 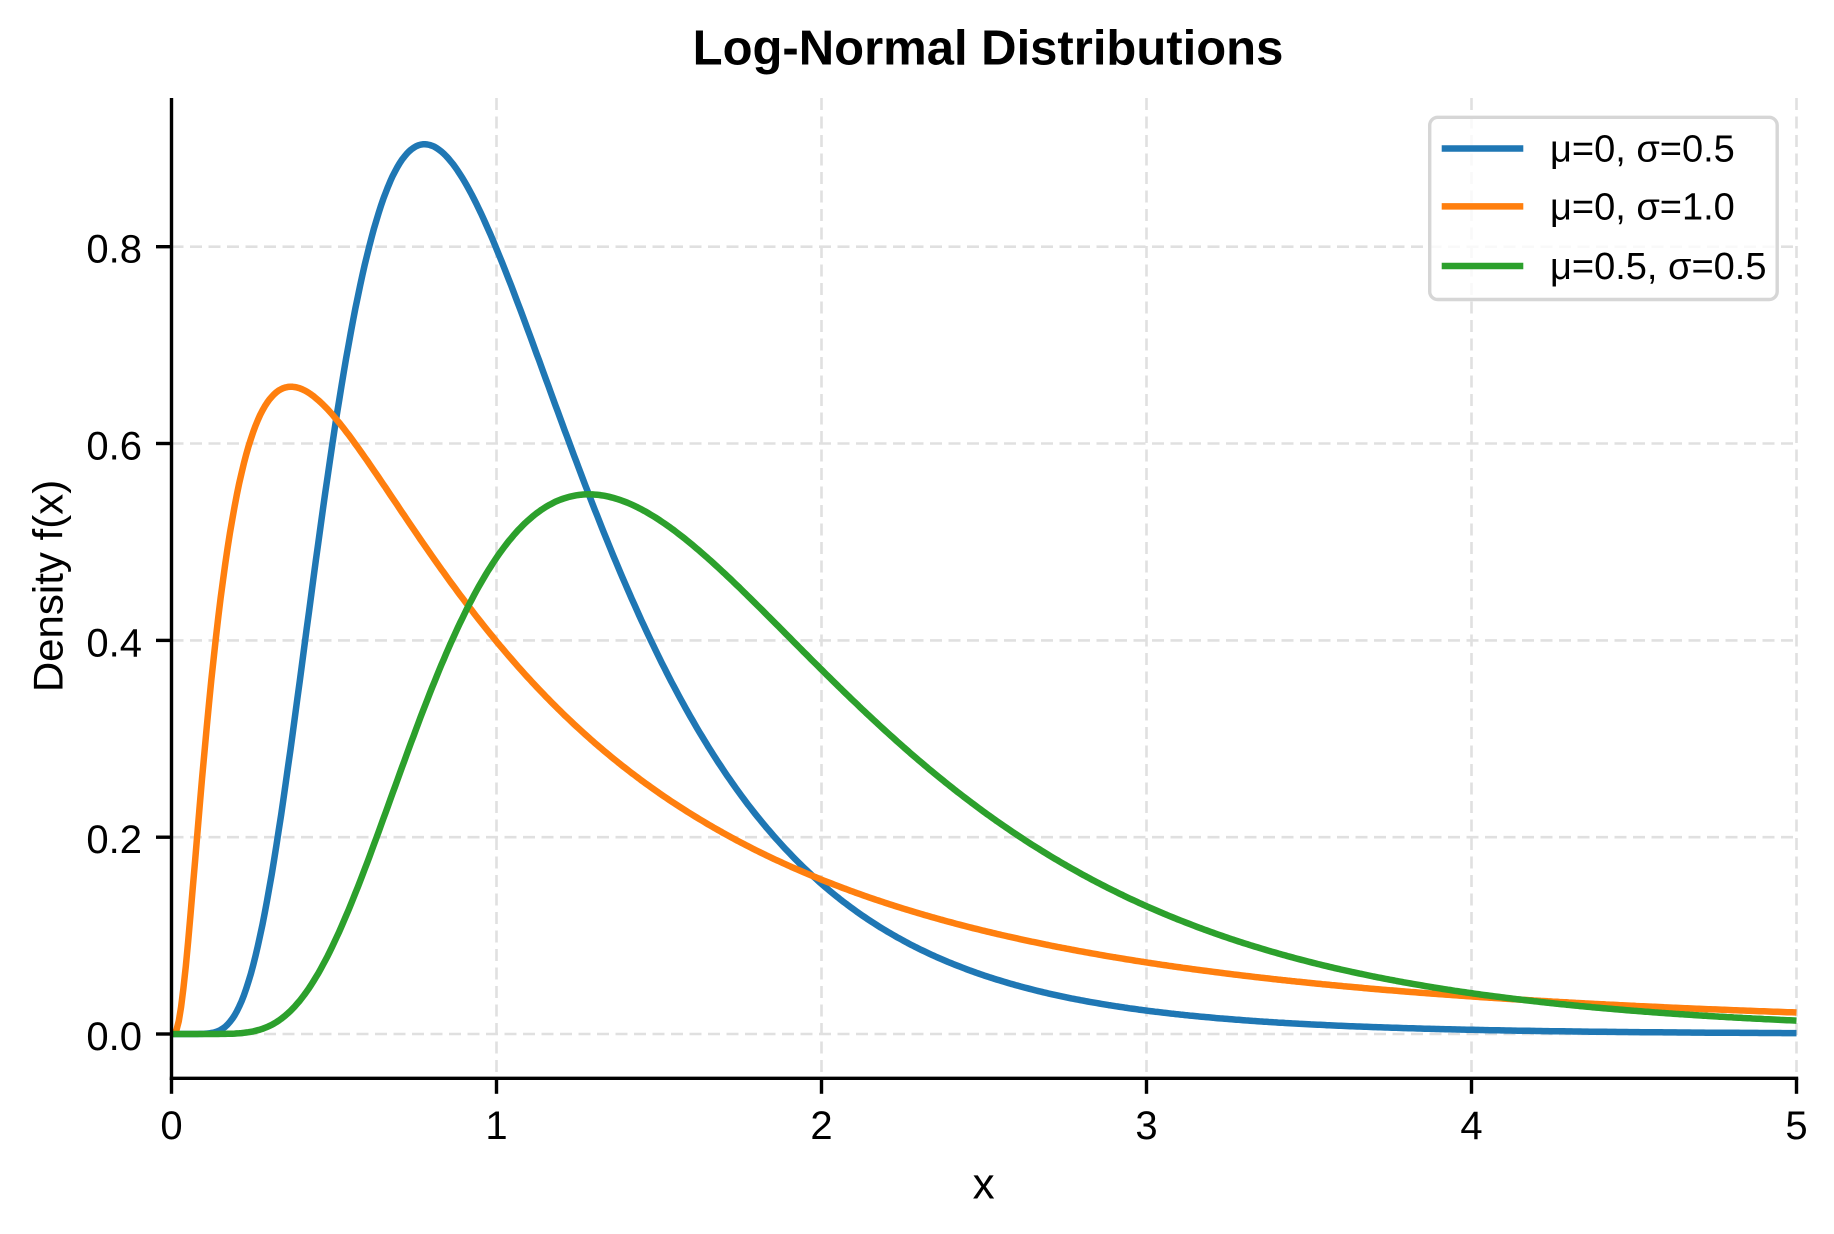 I want to click on svg-text: μ=0.5, σ=0.5, so click(x=1658, y=267).